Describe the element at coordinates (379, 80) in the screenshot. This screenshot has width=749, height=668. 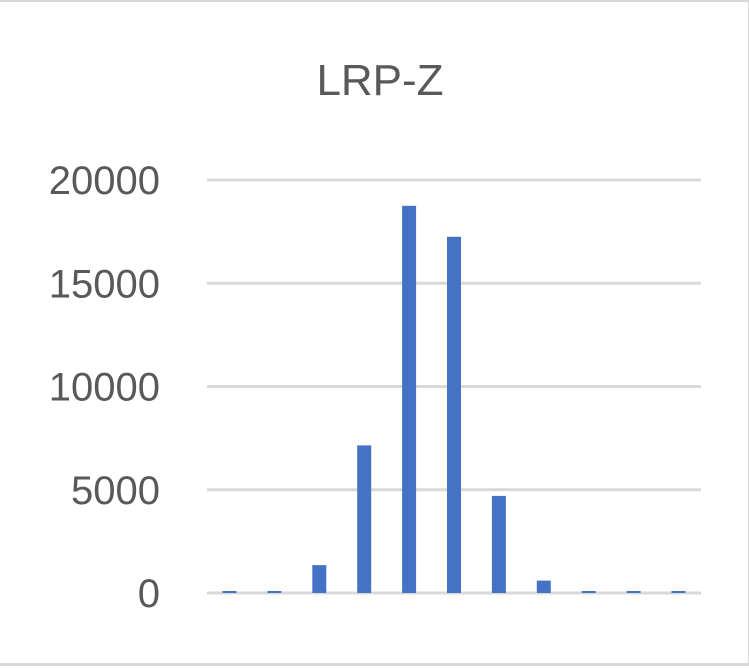
I see `chart-title: LRP-Z` at that location.